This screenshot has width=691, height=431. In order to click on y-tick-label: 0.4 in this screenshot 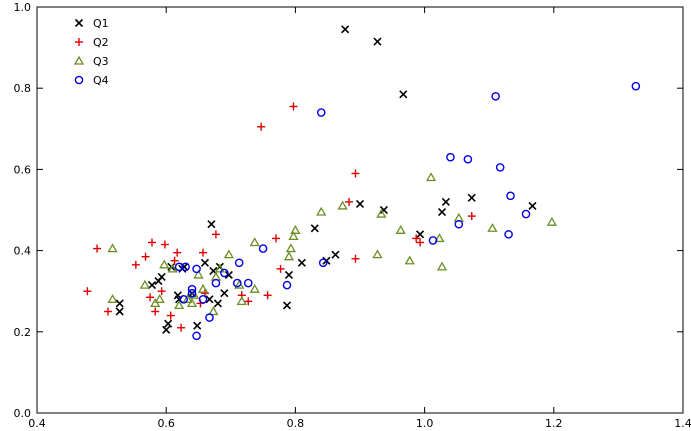, I will do `click(23, 251)`.